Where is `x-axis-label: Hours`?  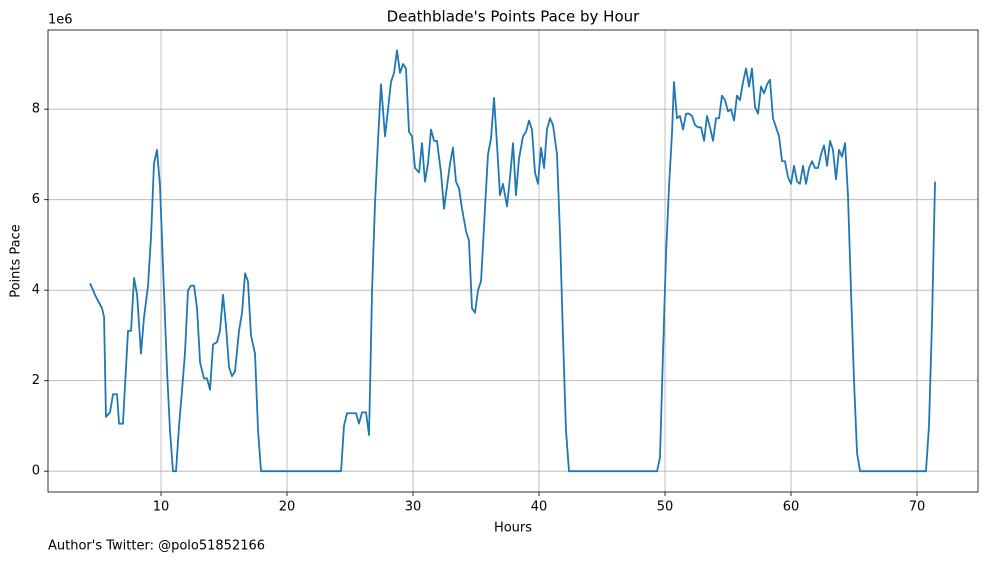 x-axis-label: Hours is located at coordinates (513, 528).